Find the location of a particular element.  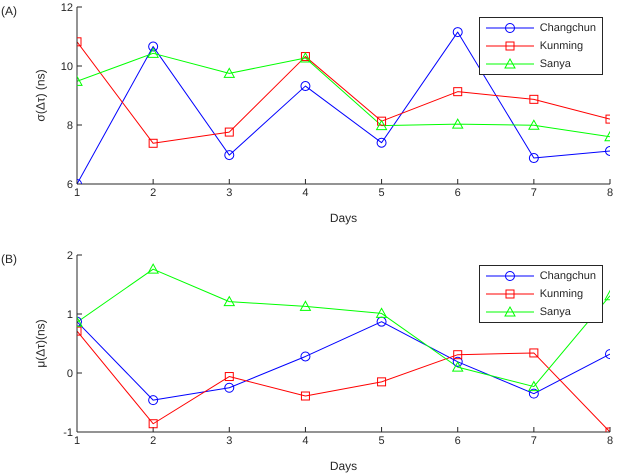

y-axis-title: μ(Δτ)(ns) is located at coordinates (40, 343).